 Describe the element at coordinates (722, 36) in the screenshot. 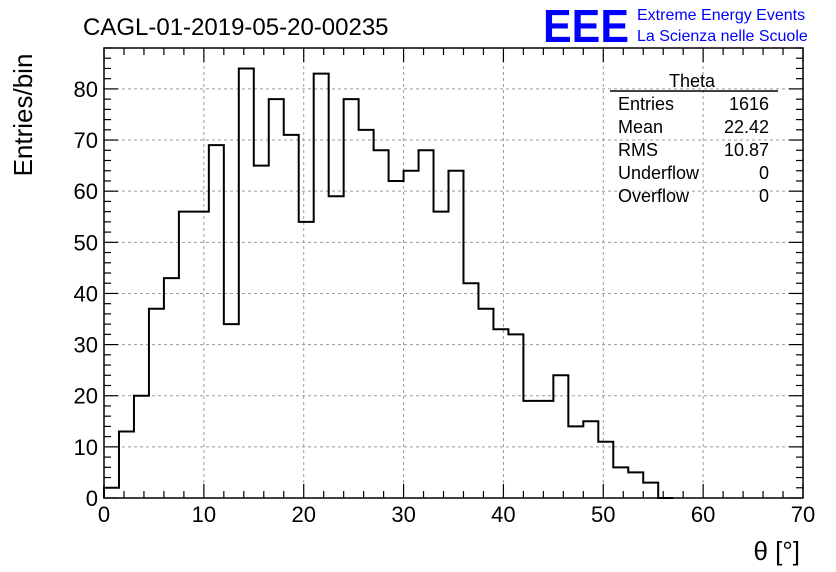

I see `logo-line-2: La Scienza nelle Scuole` at that location.